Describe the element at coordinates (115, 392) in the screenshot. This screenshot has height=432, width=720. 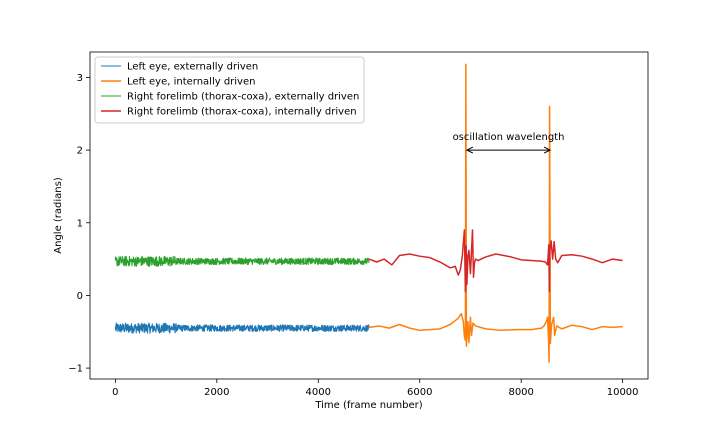
I see `x-tick-label: 0` at that location.